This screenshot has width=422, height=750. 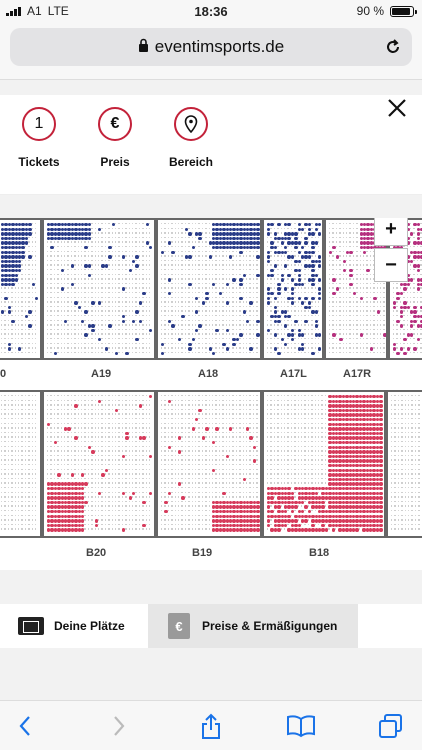 I want to click on seat-section, so click(x=209, y=464).